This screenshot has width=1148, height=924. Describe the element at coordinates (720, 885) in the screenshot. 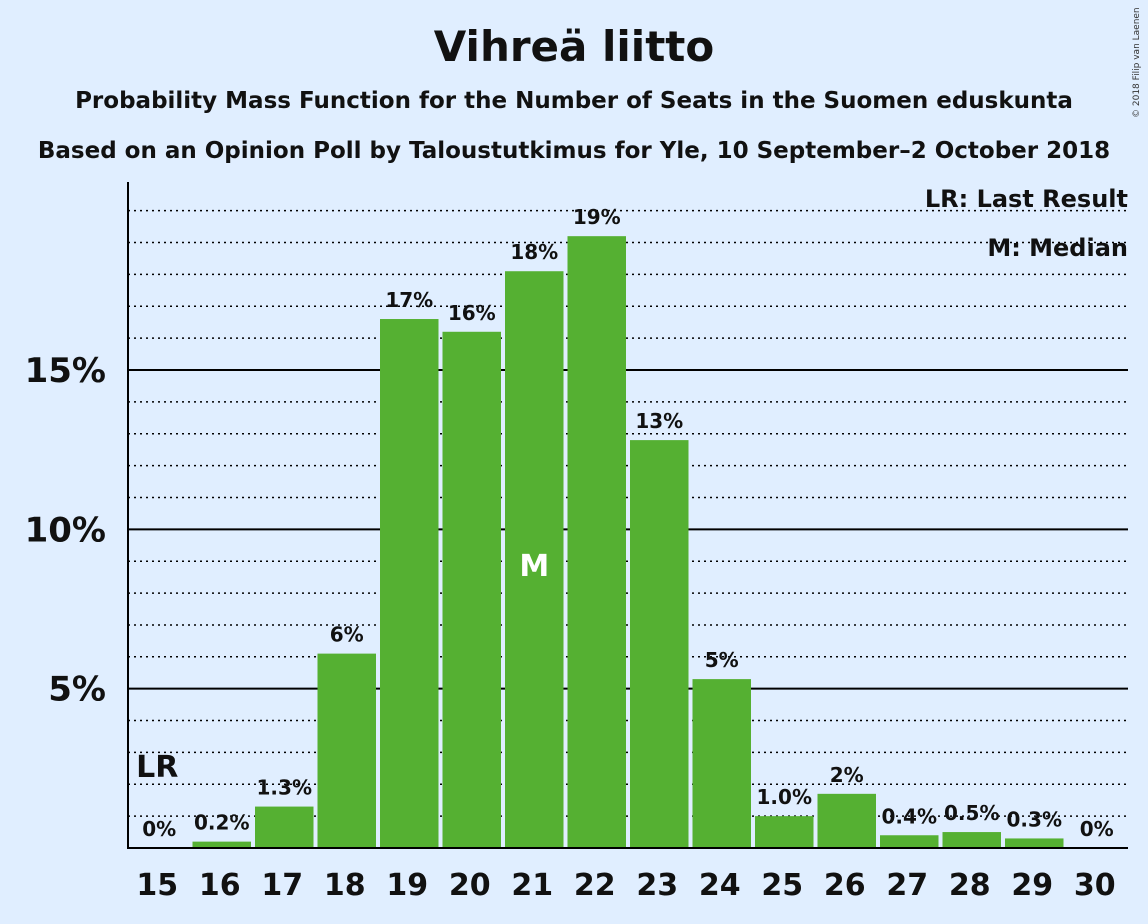

I see `x-tick-label: 24` at that location.